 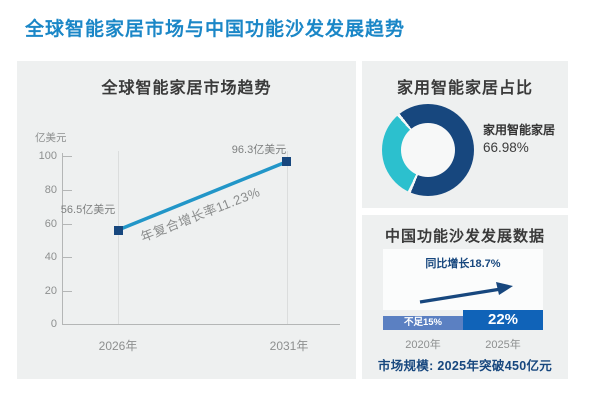 I want to click on y-tick-label-100: 100, so click(x=47, y=156).